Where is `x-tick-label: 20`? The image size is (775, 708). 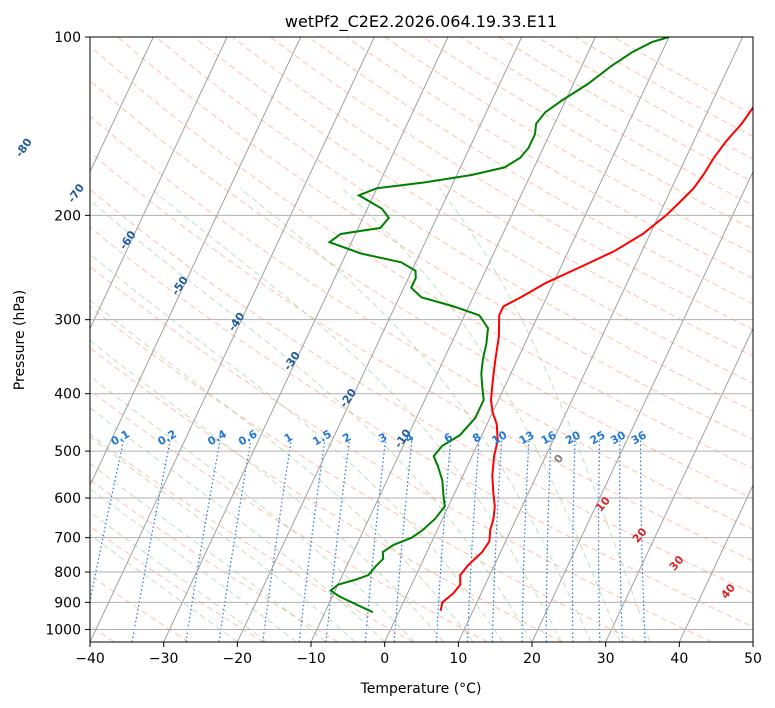 x-tick-label: 20 is located at coordinates (532, 659).